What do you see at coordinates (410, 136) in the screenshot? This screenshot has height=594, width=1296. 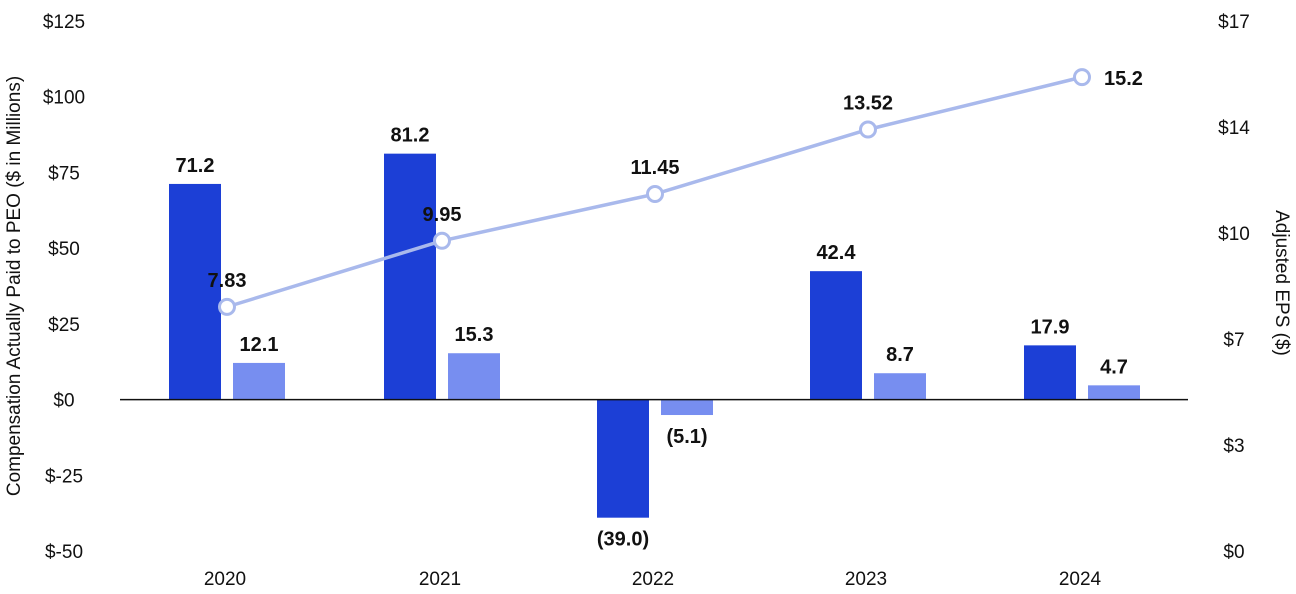 I see `bar-label-peo: 81.2` at bounding box center [410, 136].